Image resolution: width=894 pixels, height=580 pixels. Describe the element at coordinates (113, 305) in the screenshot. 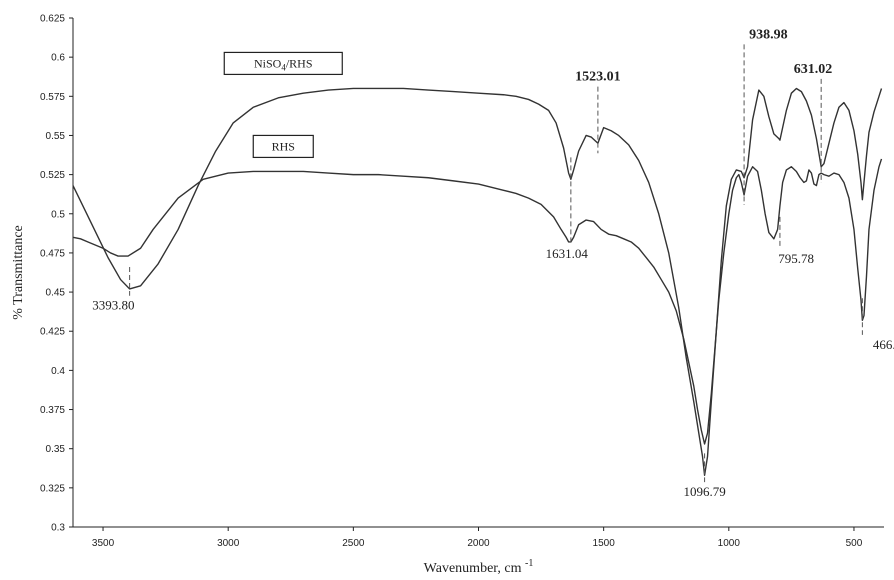

I see `annotation-label: 3393.80` at that location.